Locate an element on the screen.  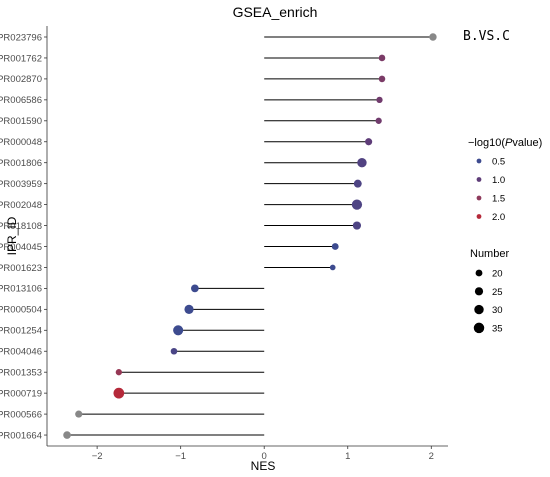
lollipop-IPR000048 is located at coordinates (318, 142).